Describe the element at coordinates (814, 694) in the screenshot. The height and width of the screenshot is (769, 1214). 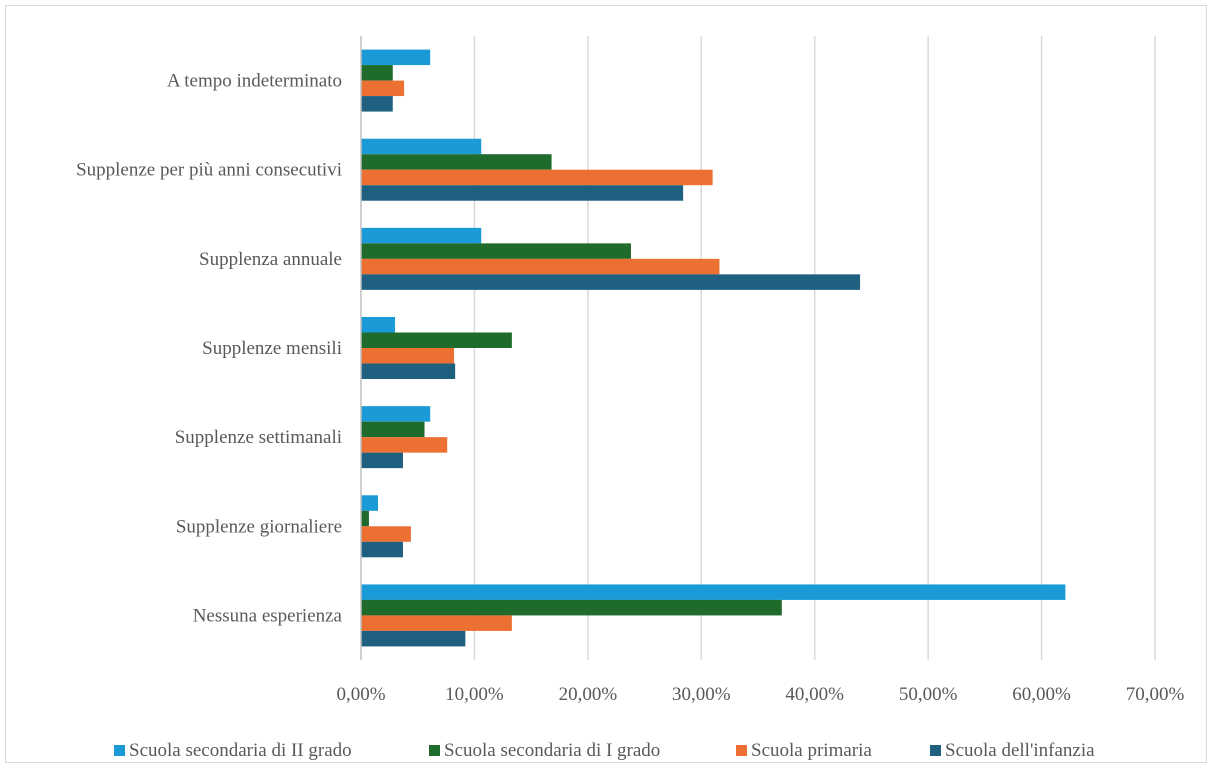
I see `x-tick-label: 40,00%` at that location.